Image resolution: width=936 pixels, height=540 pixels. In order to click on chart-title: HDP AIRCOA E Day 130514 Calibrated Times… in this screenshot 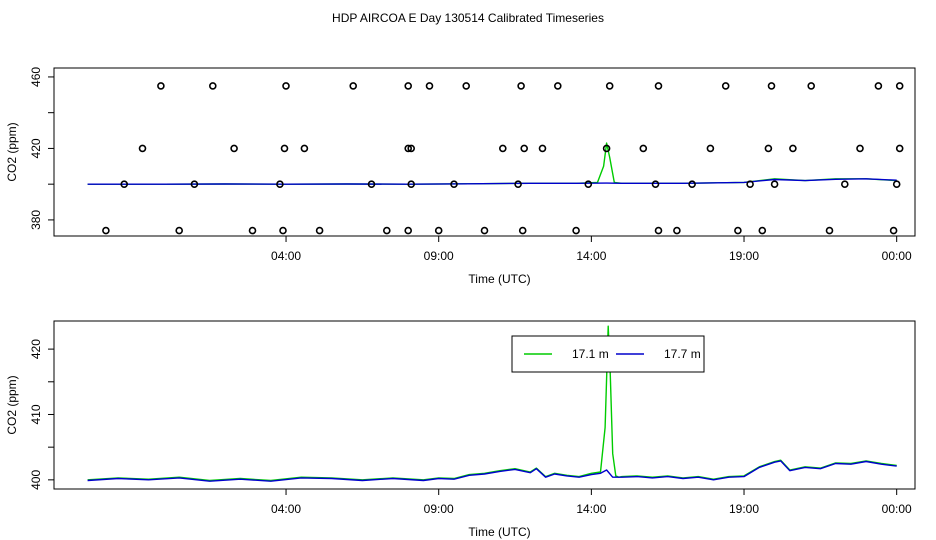, I will do `click(468, 18)`.